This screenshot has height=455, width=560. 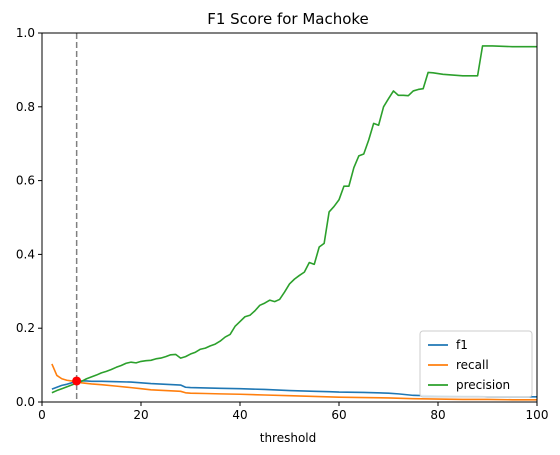 I want to click on x-tick-label: 60, so click(x=338, y=415).